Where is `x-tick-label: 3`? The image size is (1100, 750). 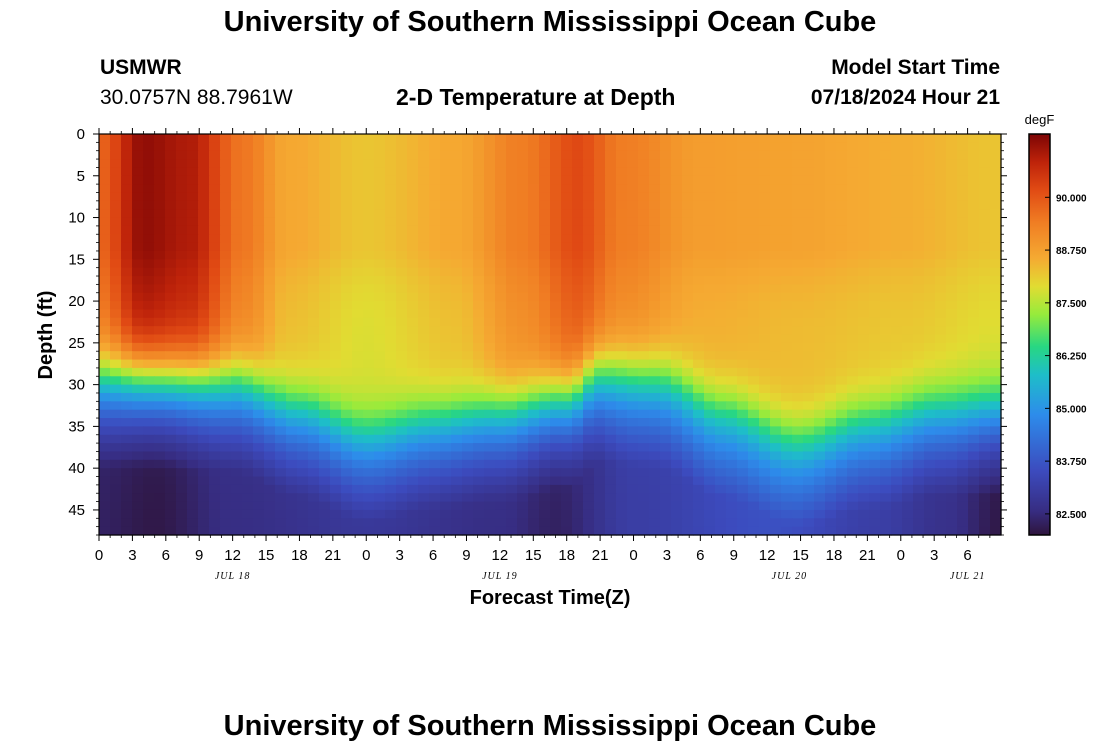
x-tick-label: 3 is located at coordinates (132, 555).